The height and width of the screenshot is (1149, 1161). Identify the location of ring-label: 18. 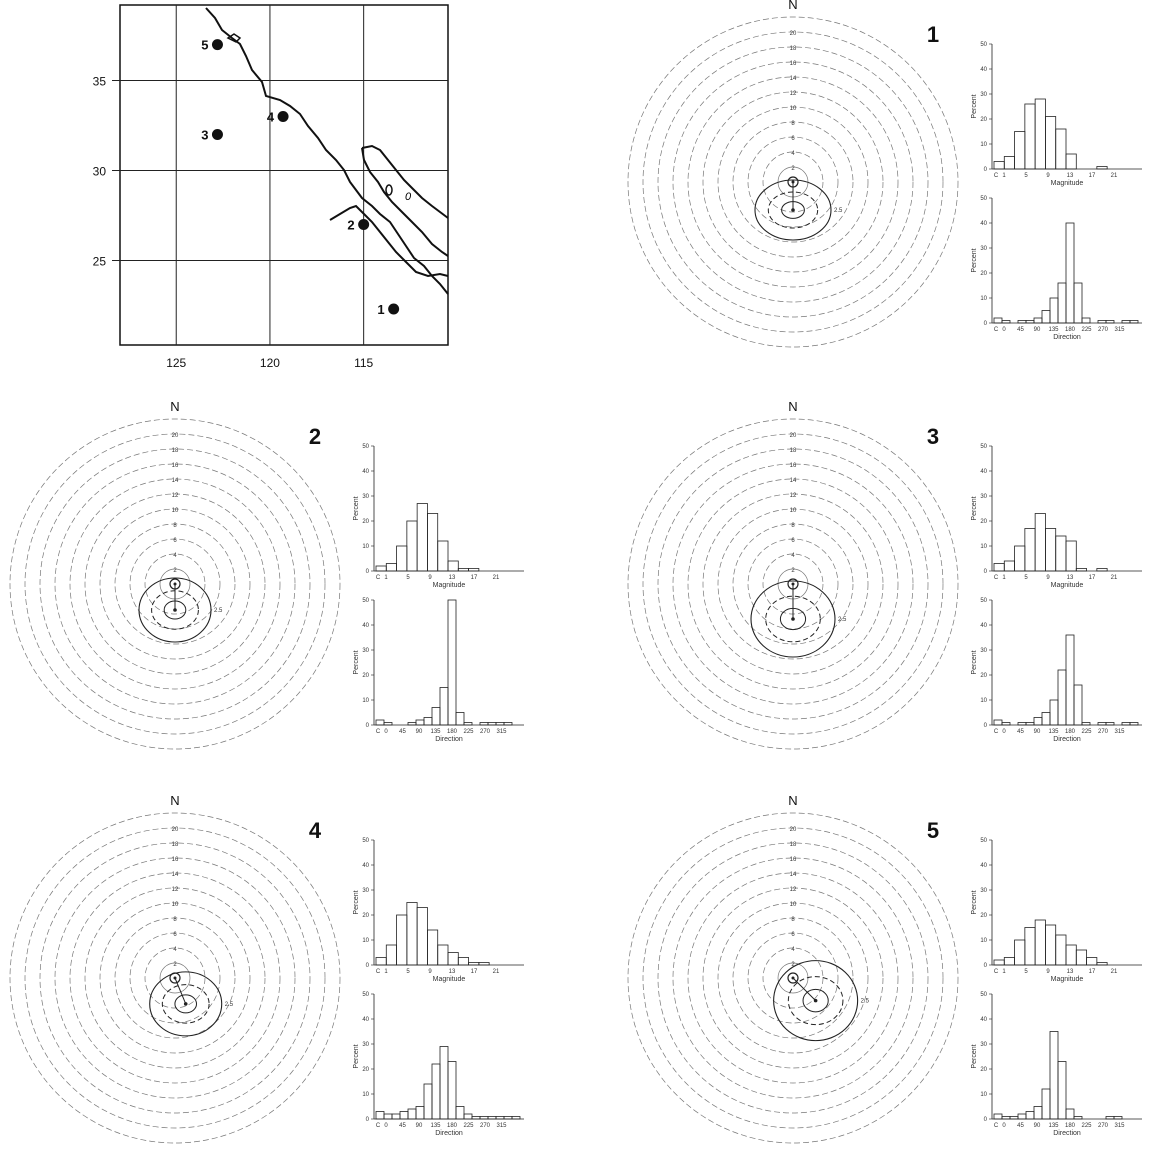
(793, 49).